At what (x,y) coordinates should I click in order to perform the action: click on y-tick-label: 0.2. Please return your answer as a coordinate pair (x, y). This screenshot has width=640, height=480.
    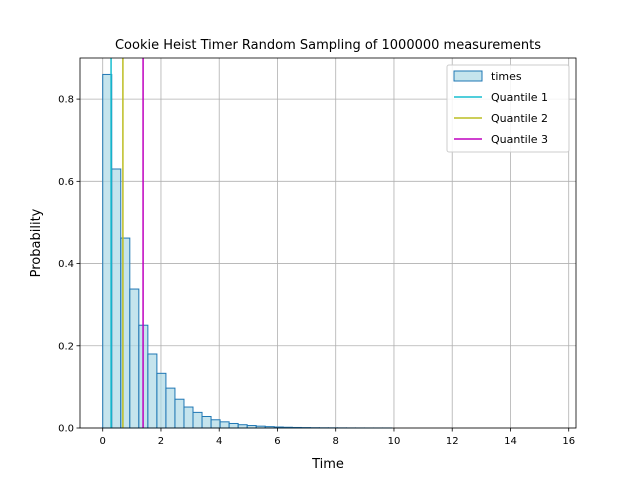
    Looking at the image, I should click on (66, 346).